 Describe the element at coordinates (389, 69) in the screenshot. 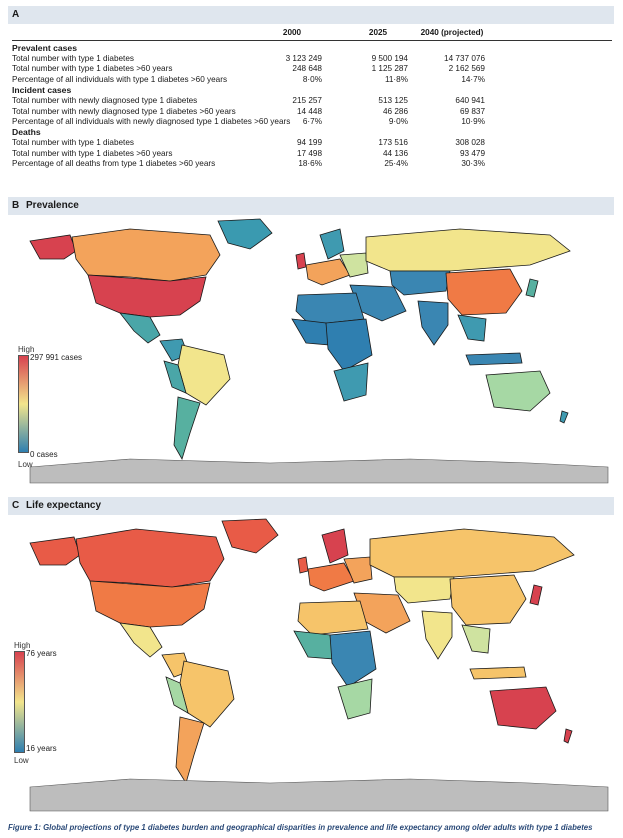

I see `row-value: 1 125 287` at that location.